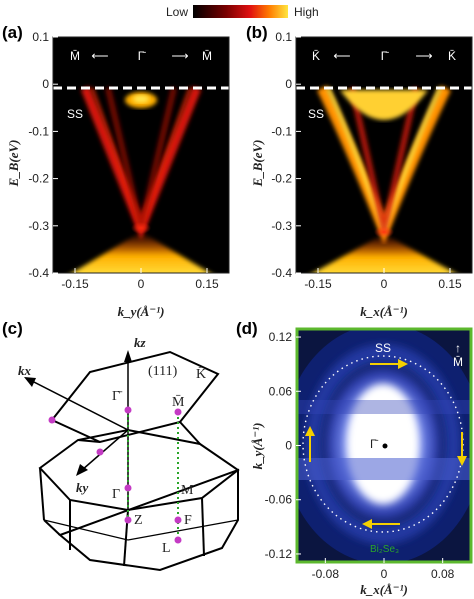 This screenshot has height=599, width=474. I want to click on panel-b-ytick-label: -0.2, so click(281, 179).